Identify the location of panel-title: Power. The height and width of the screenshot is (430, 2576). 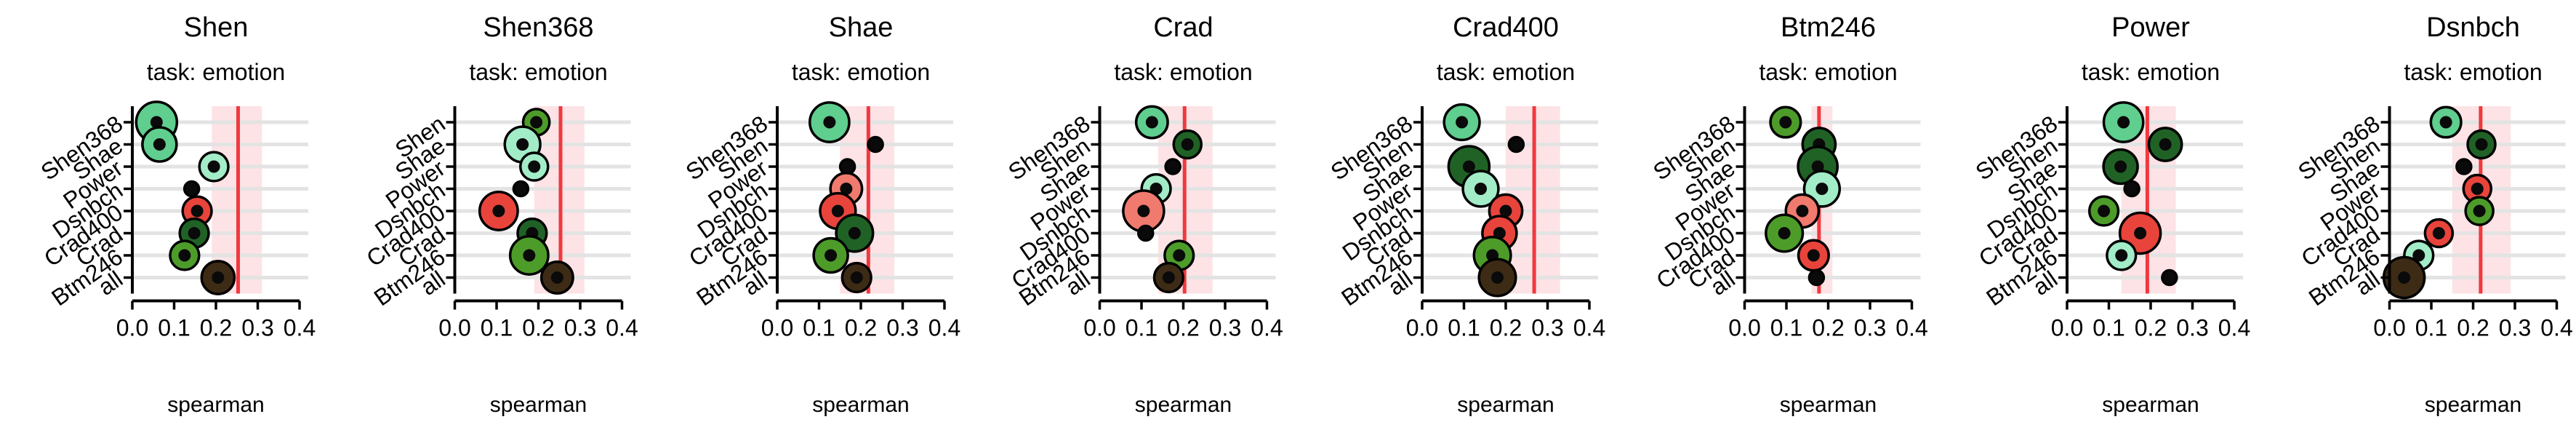
(2150, 28).